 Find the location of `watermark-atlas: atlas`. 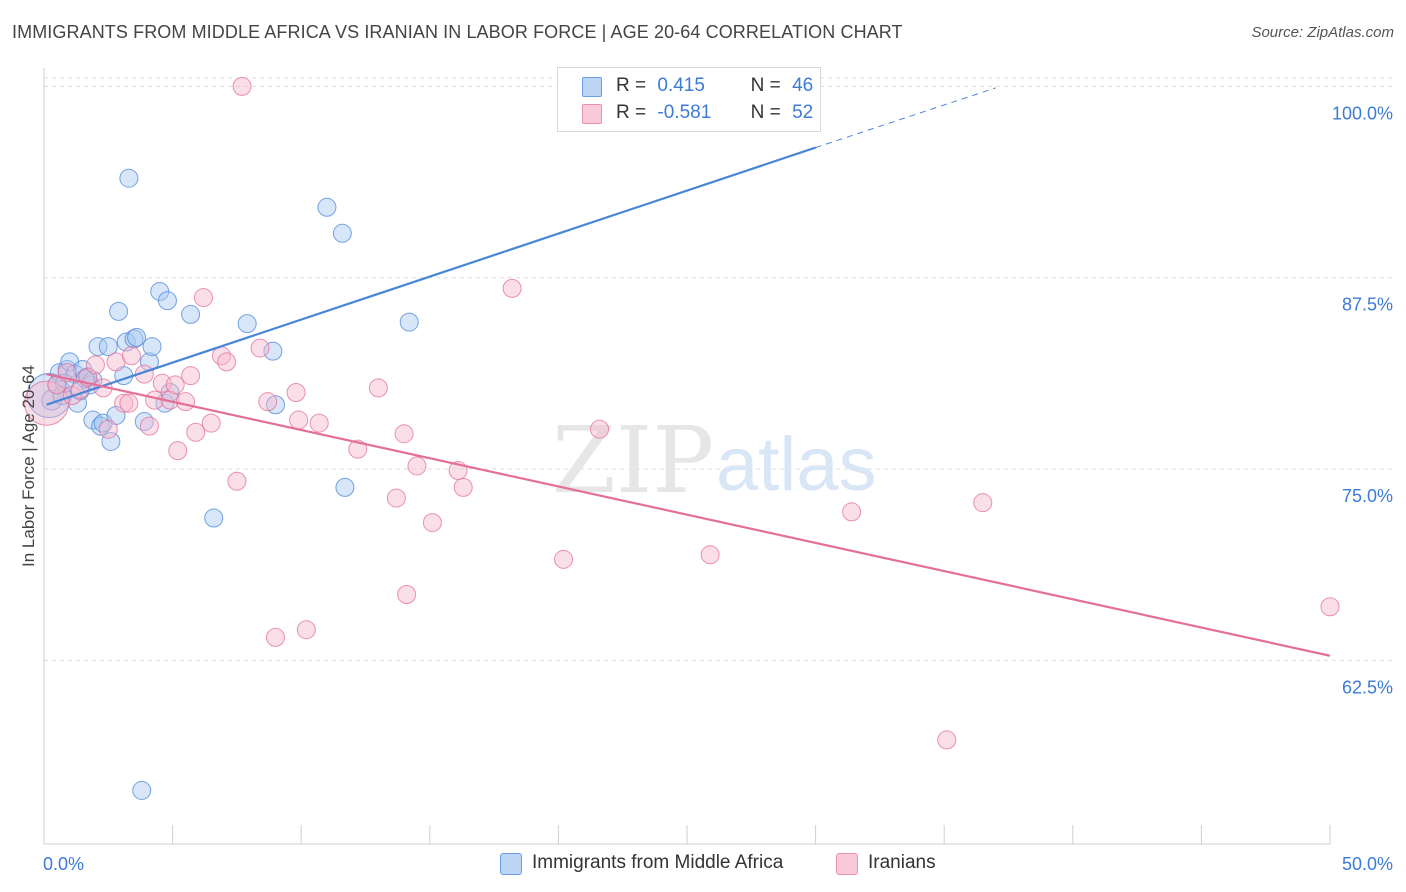

watermark-atlas: atlas is located at coordinates (796, 464).